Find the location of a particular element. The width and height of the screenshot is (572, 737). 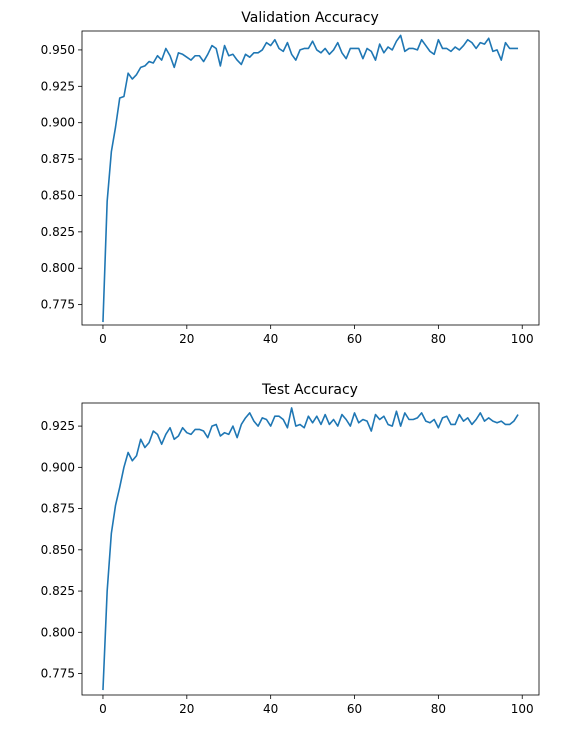

chart-title: Validation Accuracy is located at coordinates (310, 18).